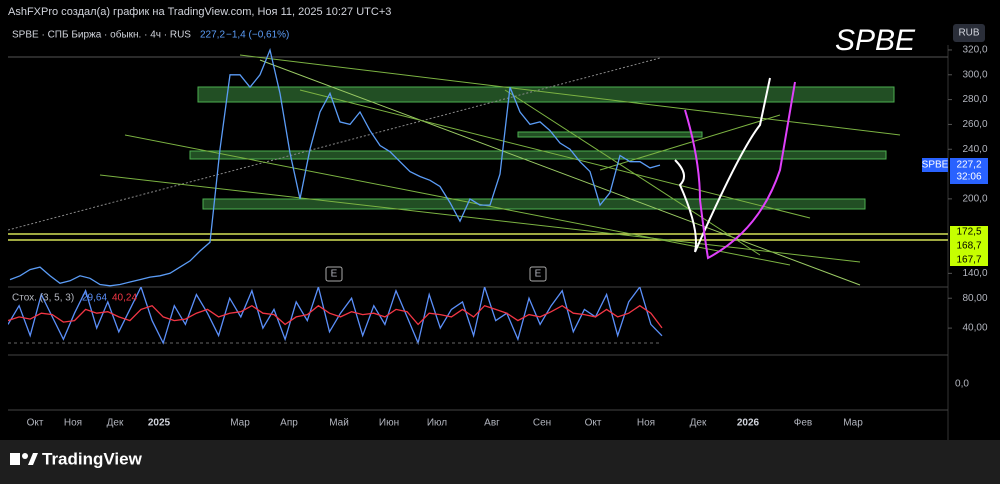 This screenshot has height=484, width=1000. I want to click on price-tag, so click(969, 171).